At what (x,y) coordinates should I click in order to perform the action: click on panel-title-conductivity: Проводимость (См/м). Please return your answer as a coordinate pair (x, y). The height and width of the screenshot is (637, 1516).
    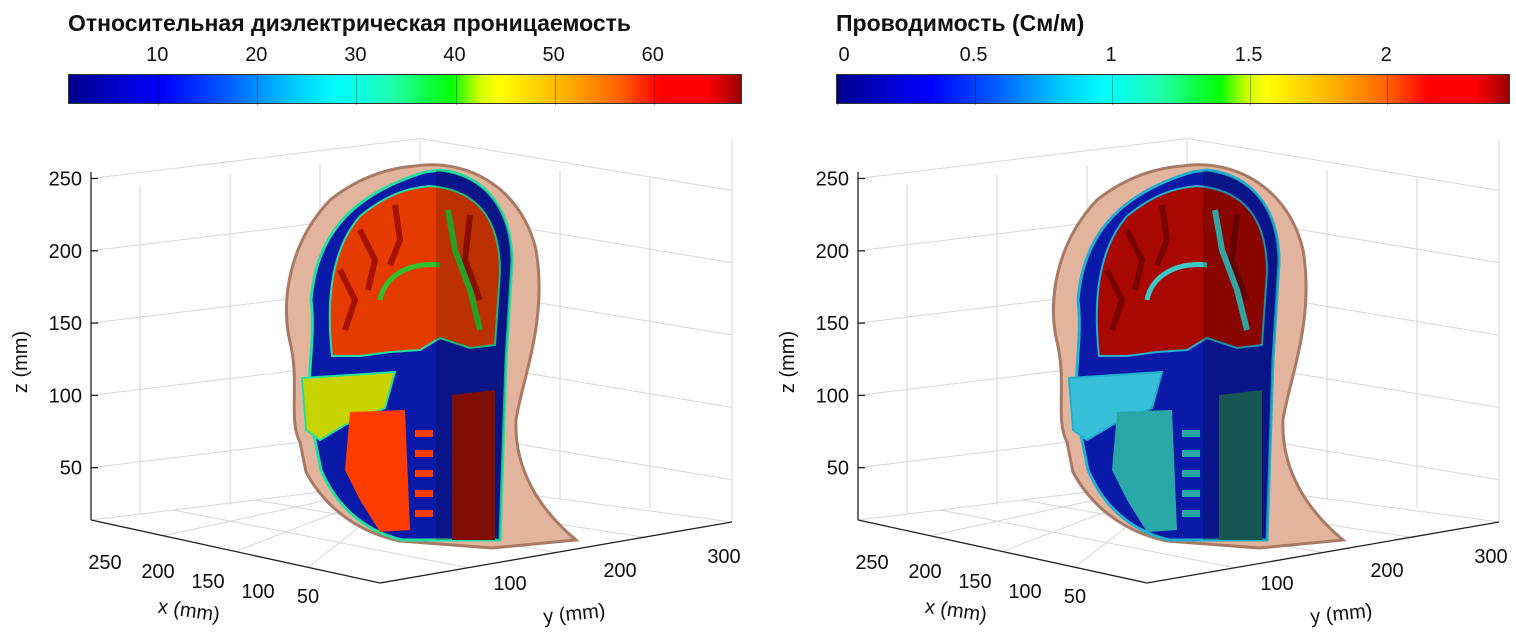
    Looking at the image, I should click on (960, 23).